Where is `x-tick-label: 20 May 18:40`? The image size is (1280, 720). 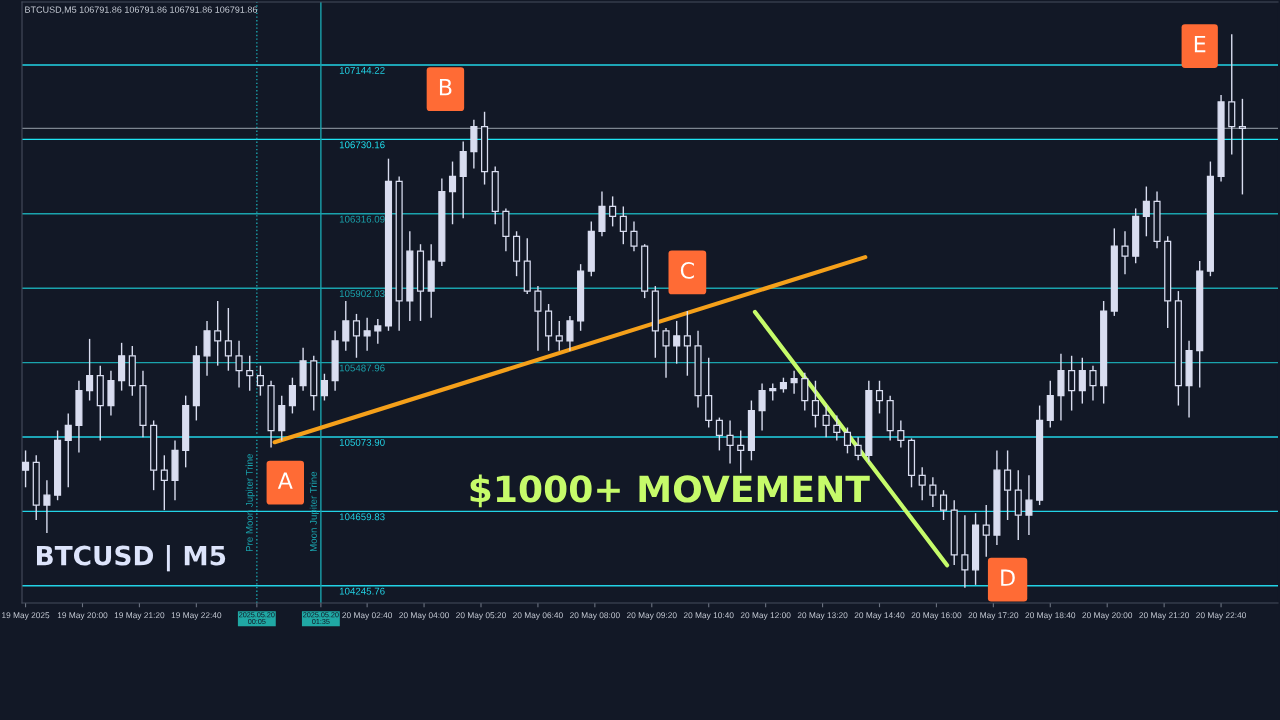 x-tick-label: 20 May 18:40 is located at coordinates (1050, 616).